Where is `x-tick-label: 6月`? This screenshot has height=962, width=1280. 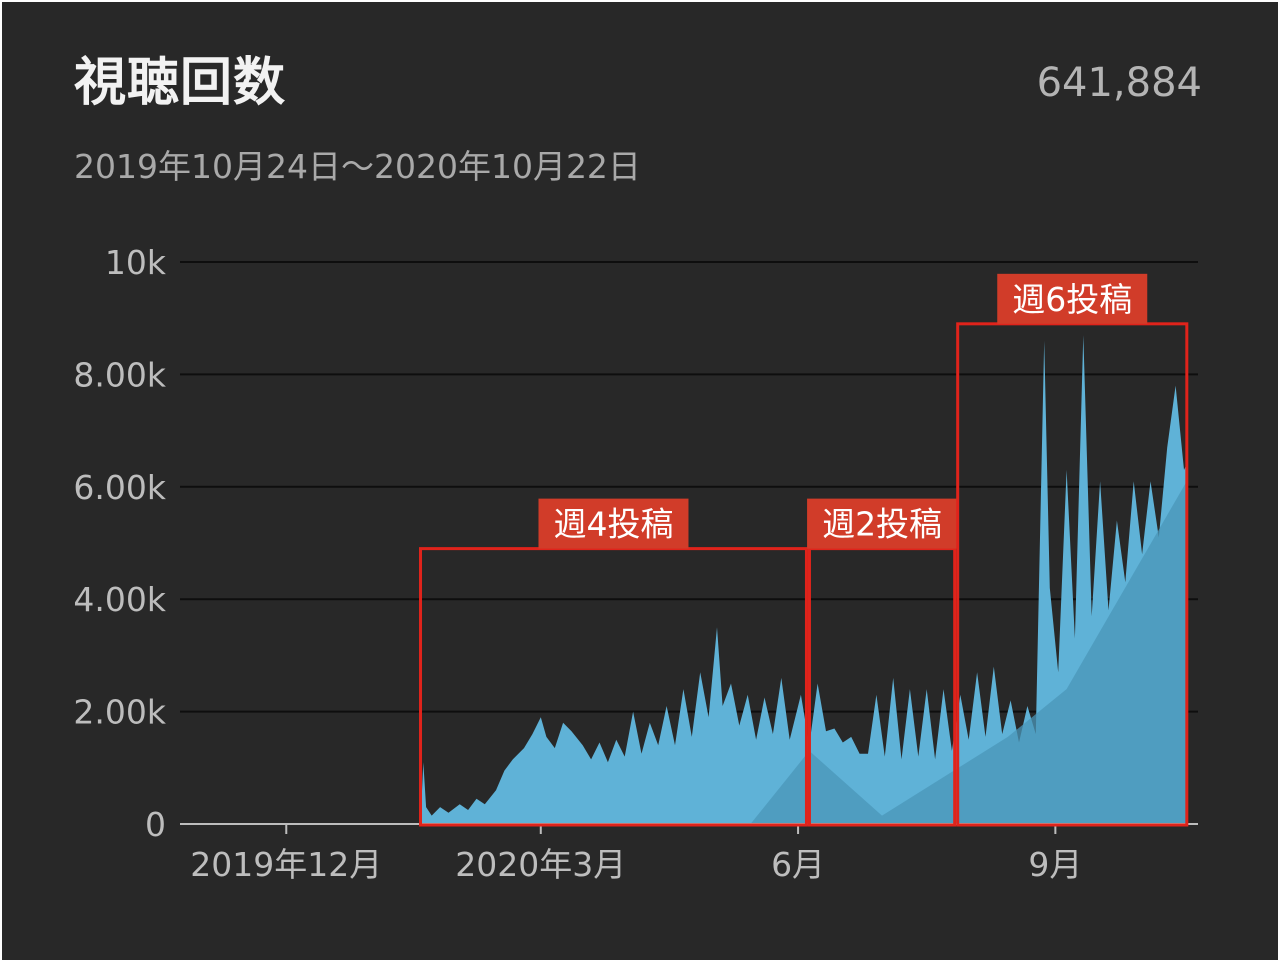 x-tick-label: 6月 is located at coordinates (798, 864).